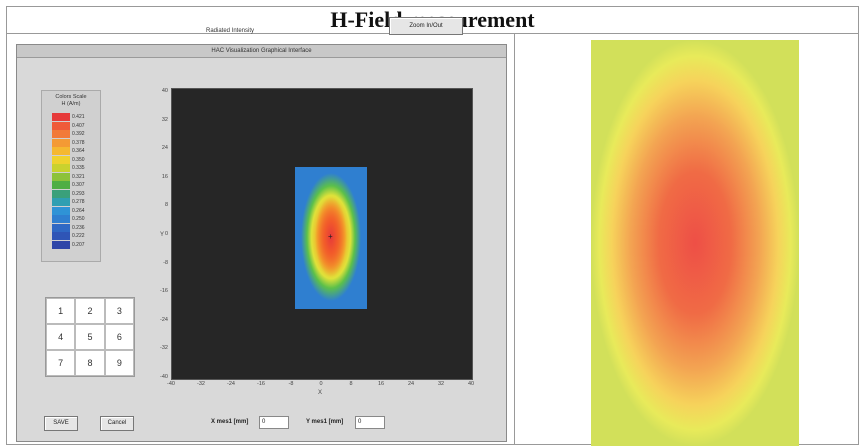  I want to click on color-scale-value: 0.222, so click(78, 236).